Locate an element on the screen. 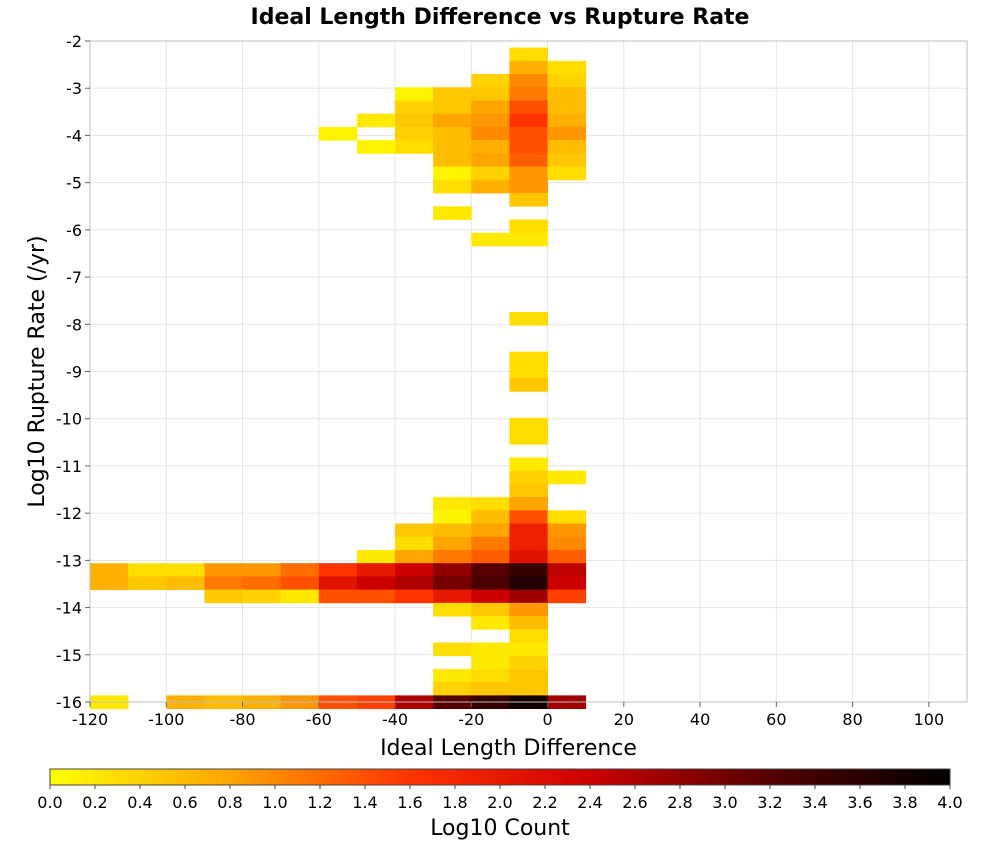 The width and height of the screenshot is (1000, 850). x-tick-label: 20 is located at coordinates (624, 719).